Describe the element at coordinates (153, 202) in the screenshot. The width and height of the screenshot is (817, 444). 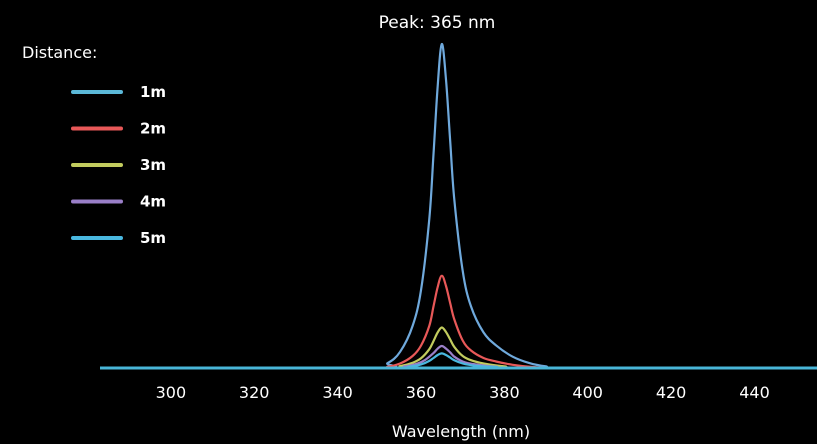
I see `legend-label-4m: 4m` at that location.